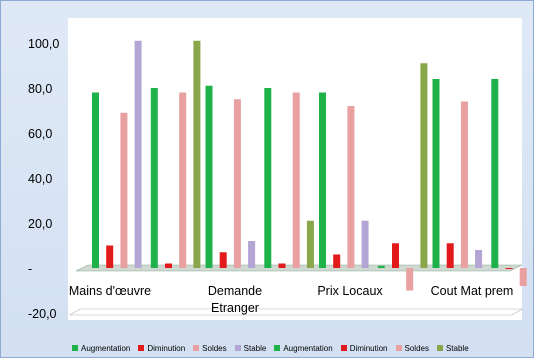  What do you see at coordinates (235, 291) in the screenshot?
I see `category-label: Demande` at bounding box center [235, 291].